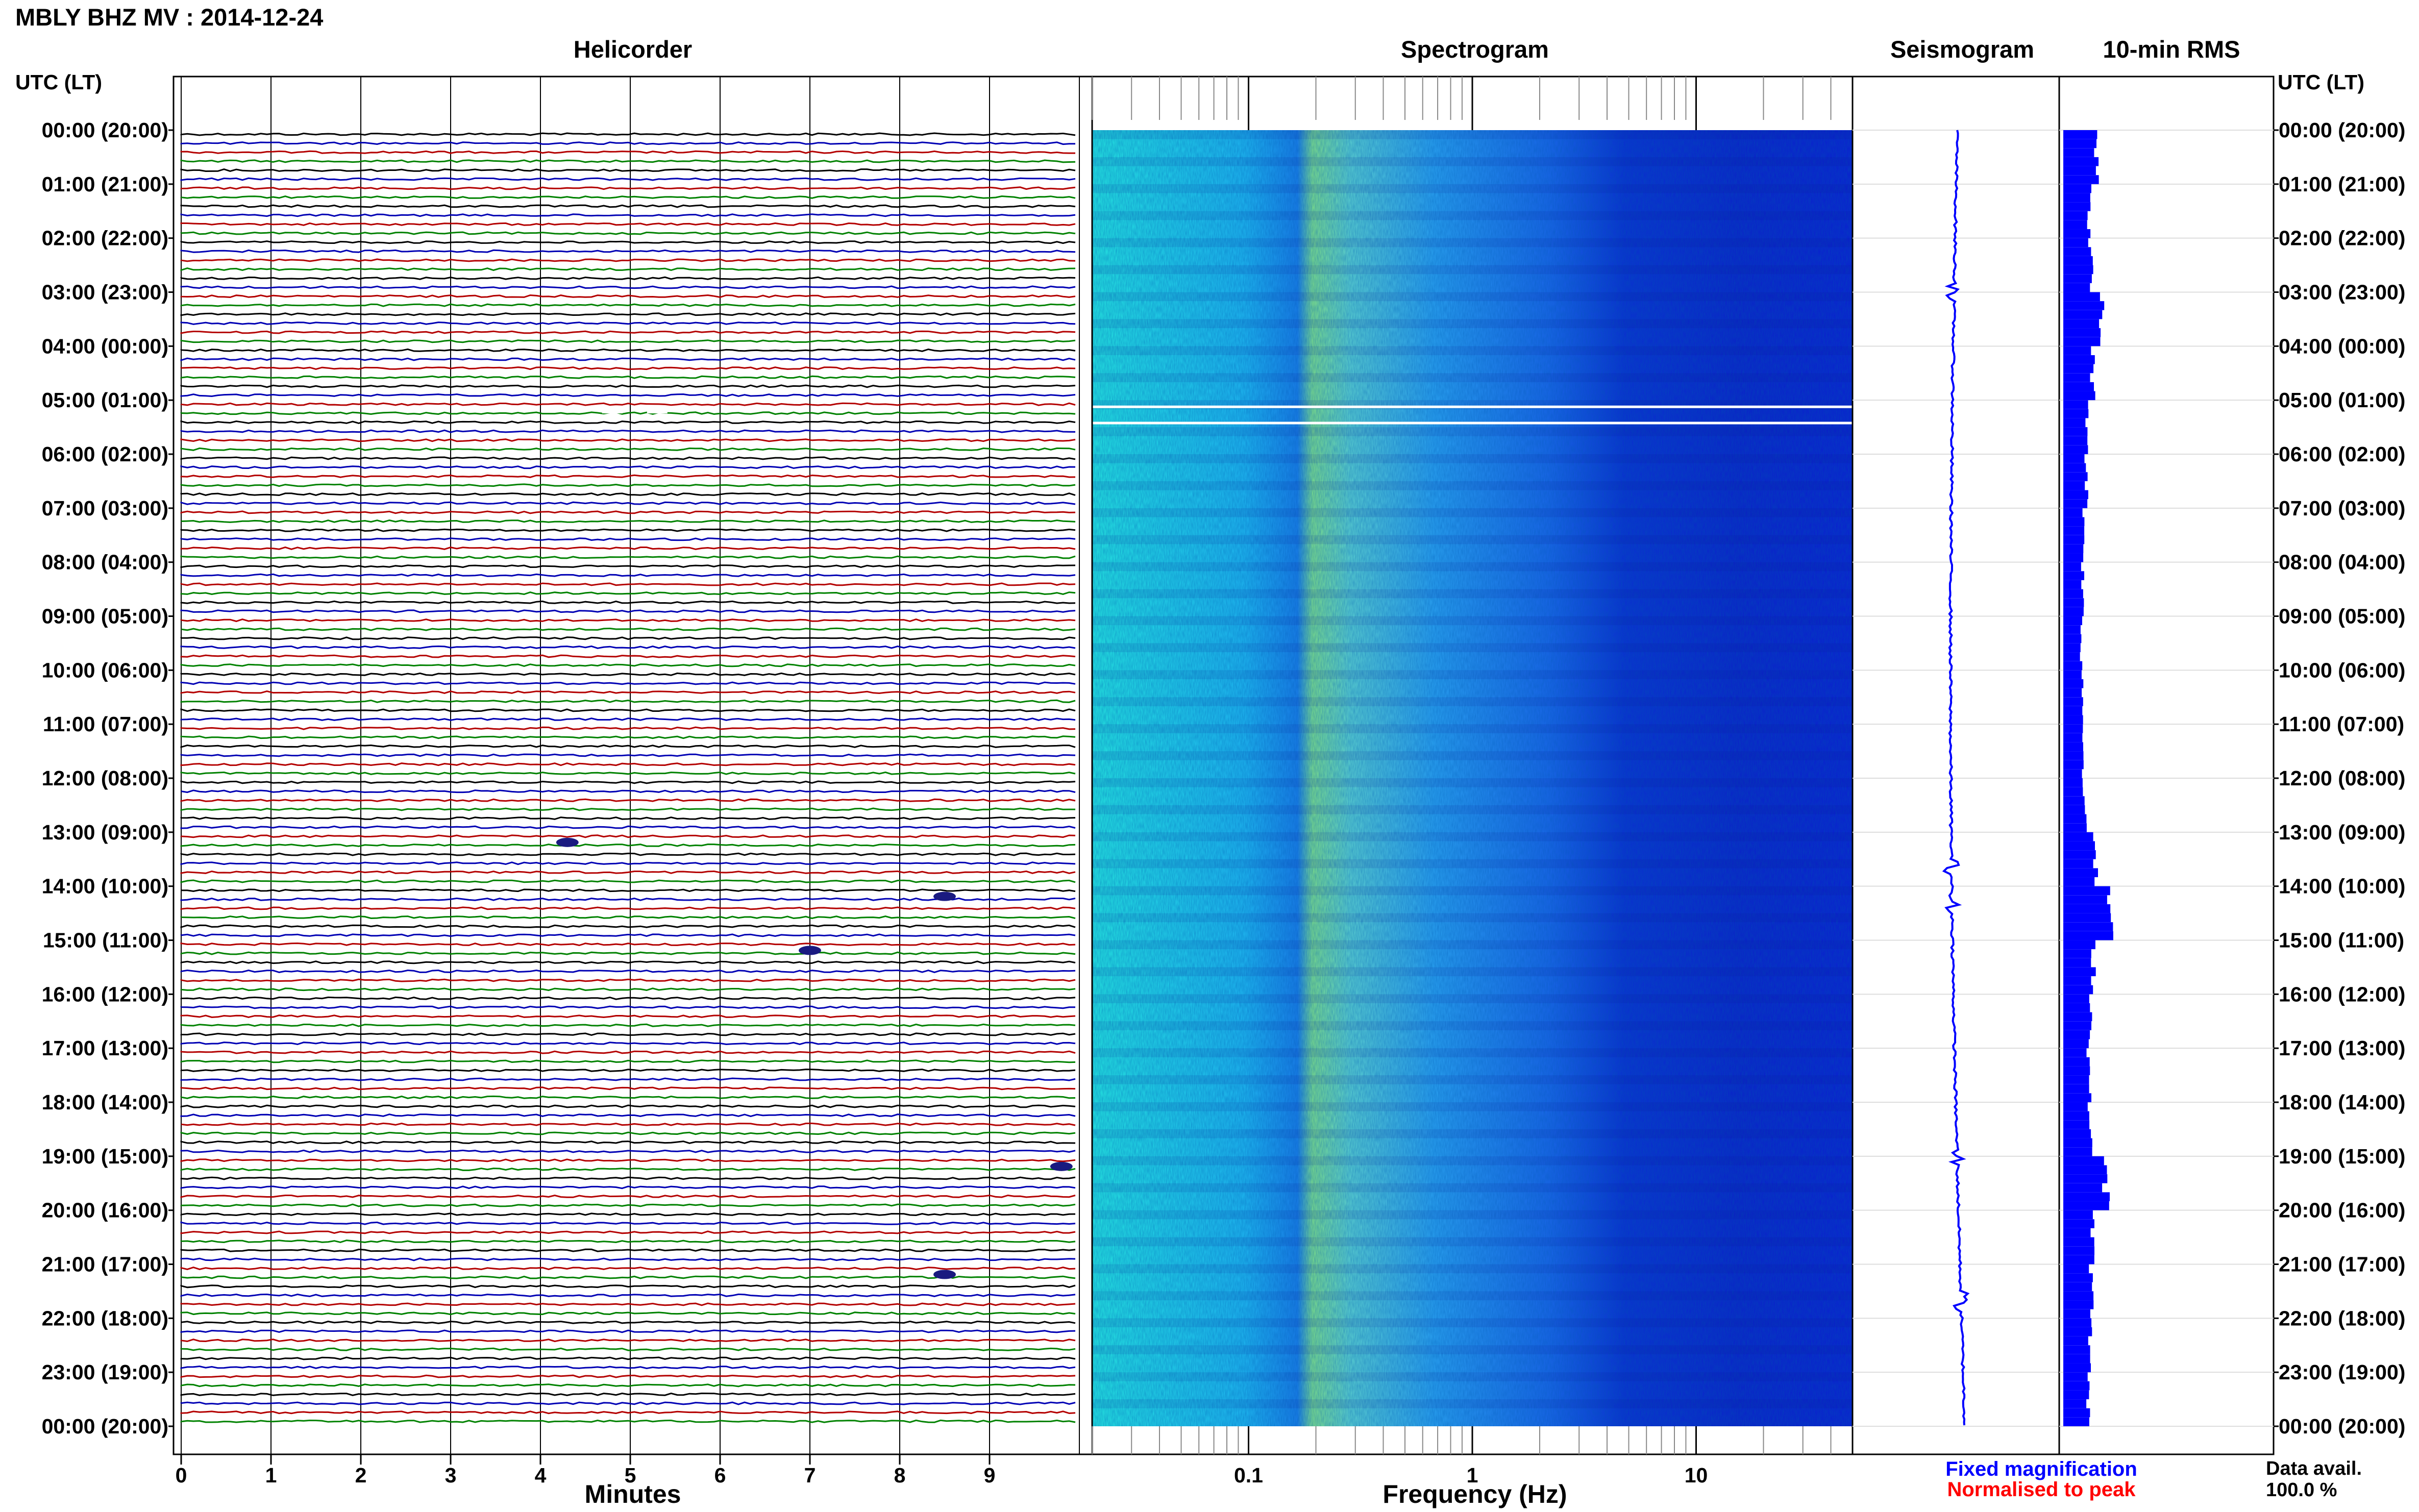 The width and height of the screenshot is (2419, 1512). Describe the element at coordinates (2342, 1102) in the screenshot. I see `right-time-label: 18:00 (14:00)` at that location.